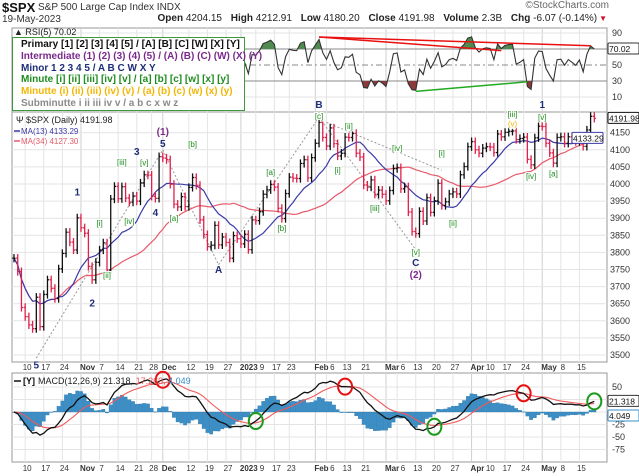  I want to click on symbol-name: S&P 500 Large Cap Index INDX, so click(109, 8).